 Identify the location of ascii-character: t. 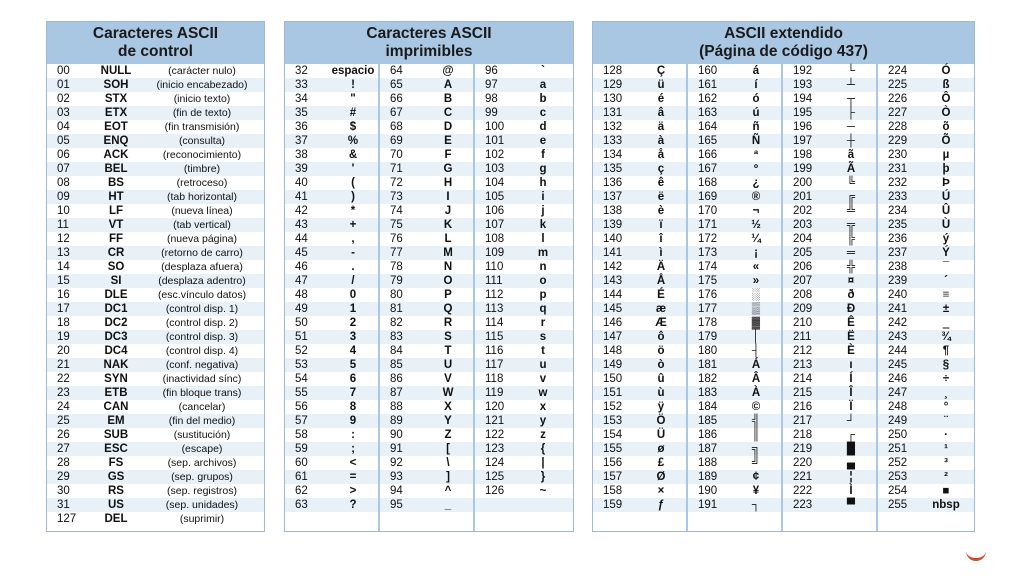
(543, 351).